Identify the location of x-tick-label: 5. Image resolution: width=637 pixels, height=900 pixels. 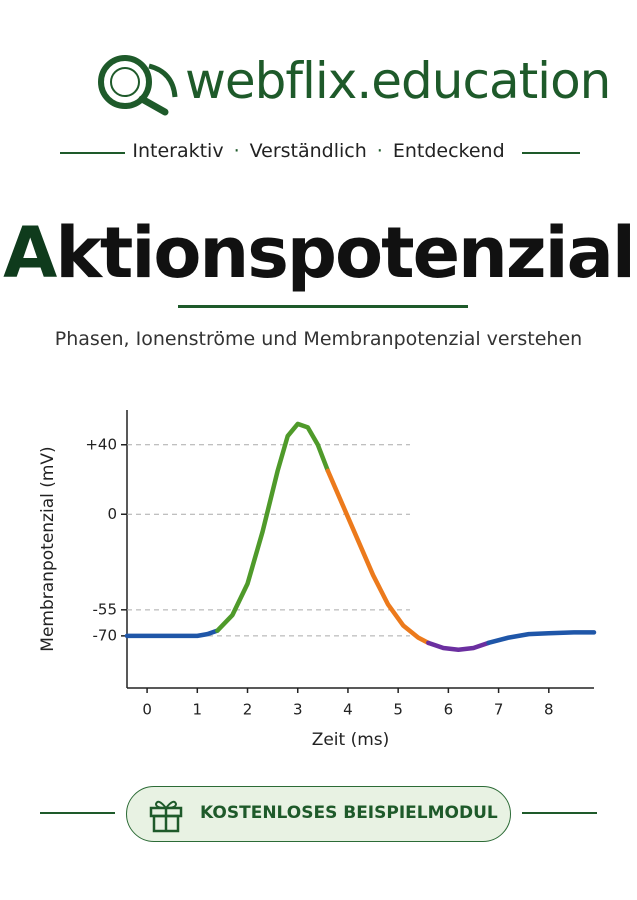
(398, 710).